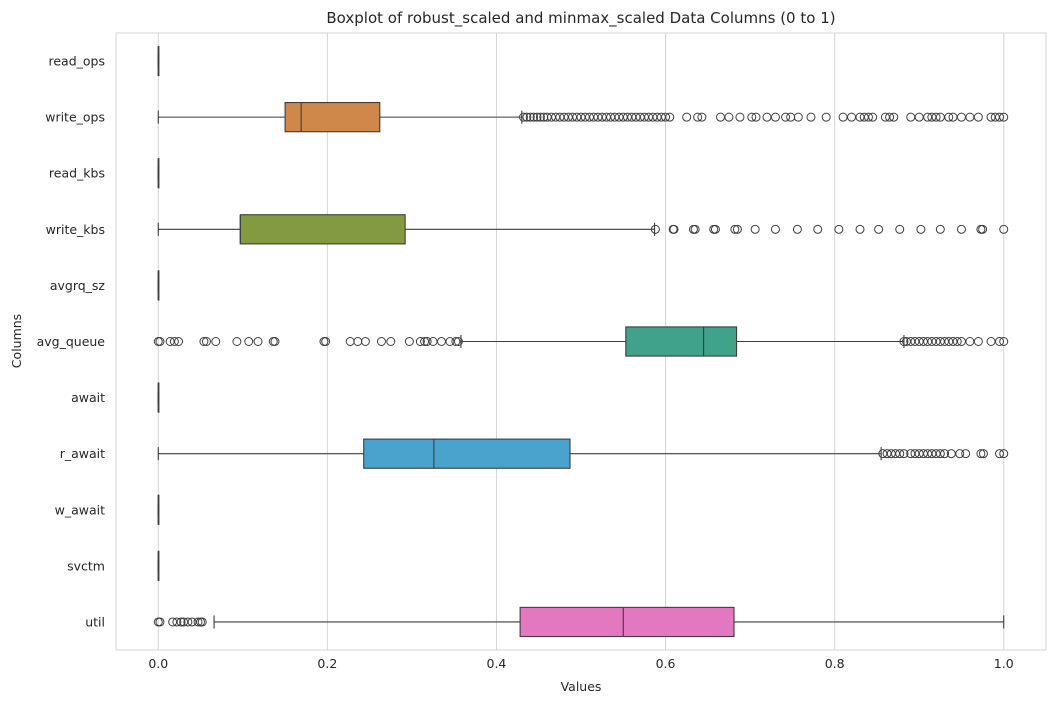 Image resolution: width=1055 pixels, height=705 pixels. Describe the element at coordinates (158, 663) in the screenshot. I see `x-tick-label: 0.0` at that location.